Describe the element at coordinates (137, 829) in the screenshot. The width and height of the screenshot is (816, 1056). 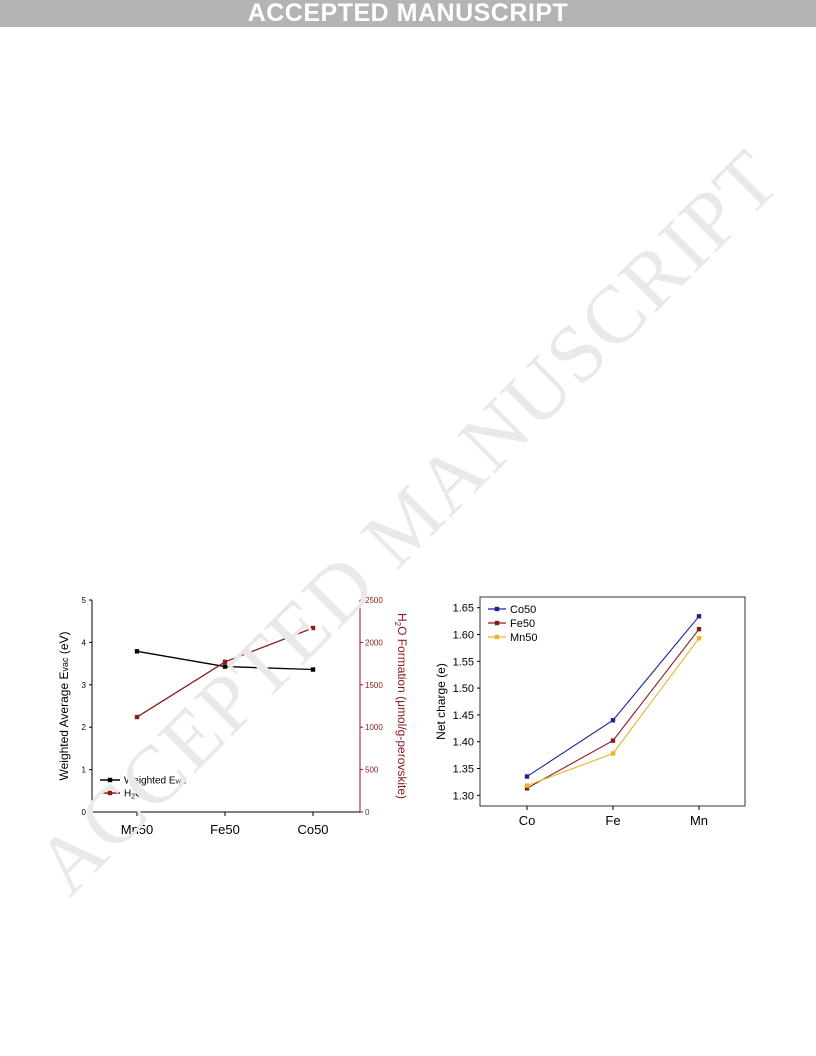
I see `x-tick-label: Mn50` at that location.